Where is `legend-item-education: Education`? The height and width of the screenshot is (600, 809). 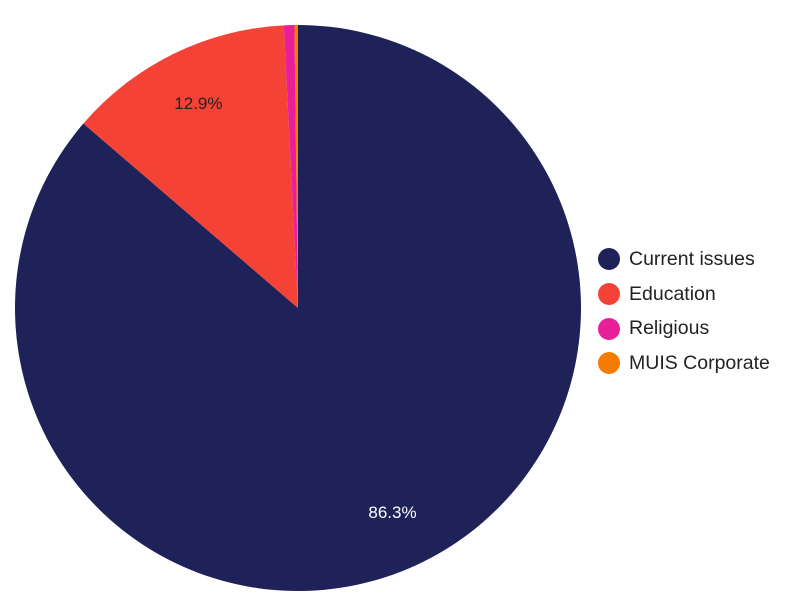 legend-item-education: Education is located at coordinates (700, 294).